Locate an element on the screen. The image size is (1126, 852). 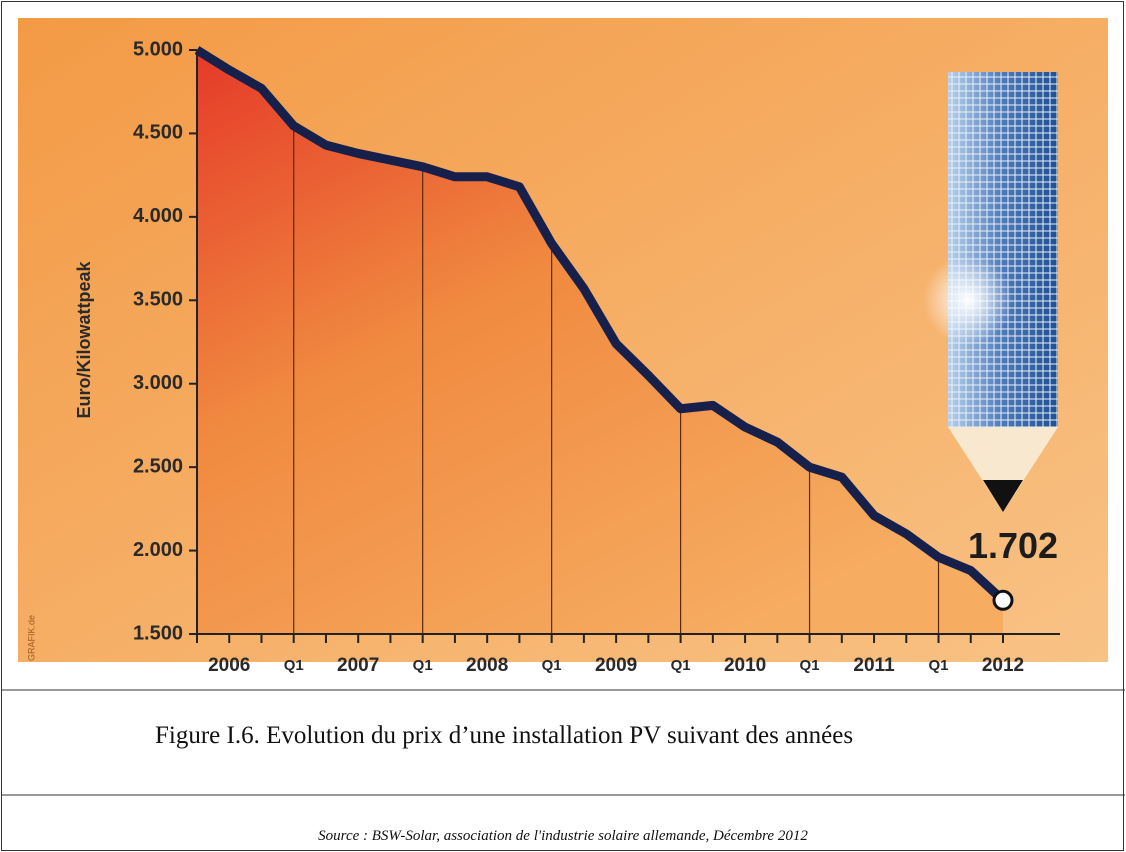
x-tick-label: 2008 is located at coordinates (487, 665).